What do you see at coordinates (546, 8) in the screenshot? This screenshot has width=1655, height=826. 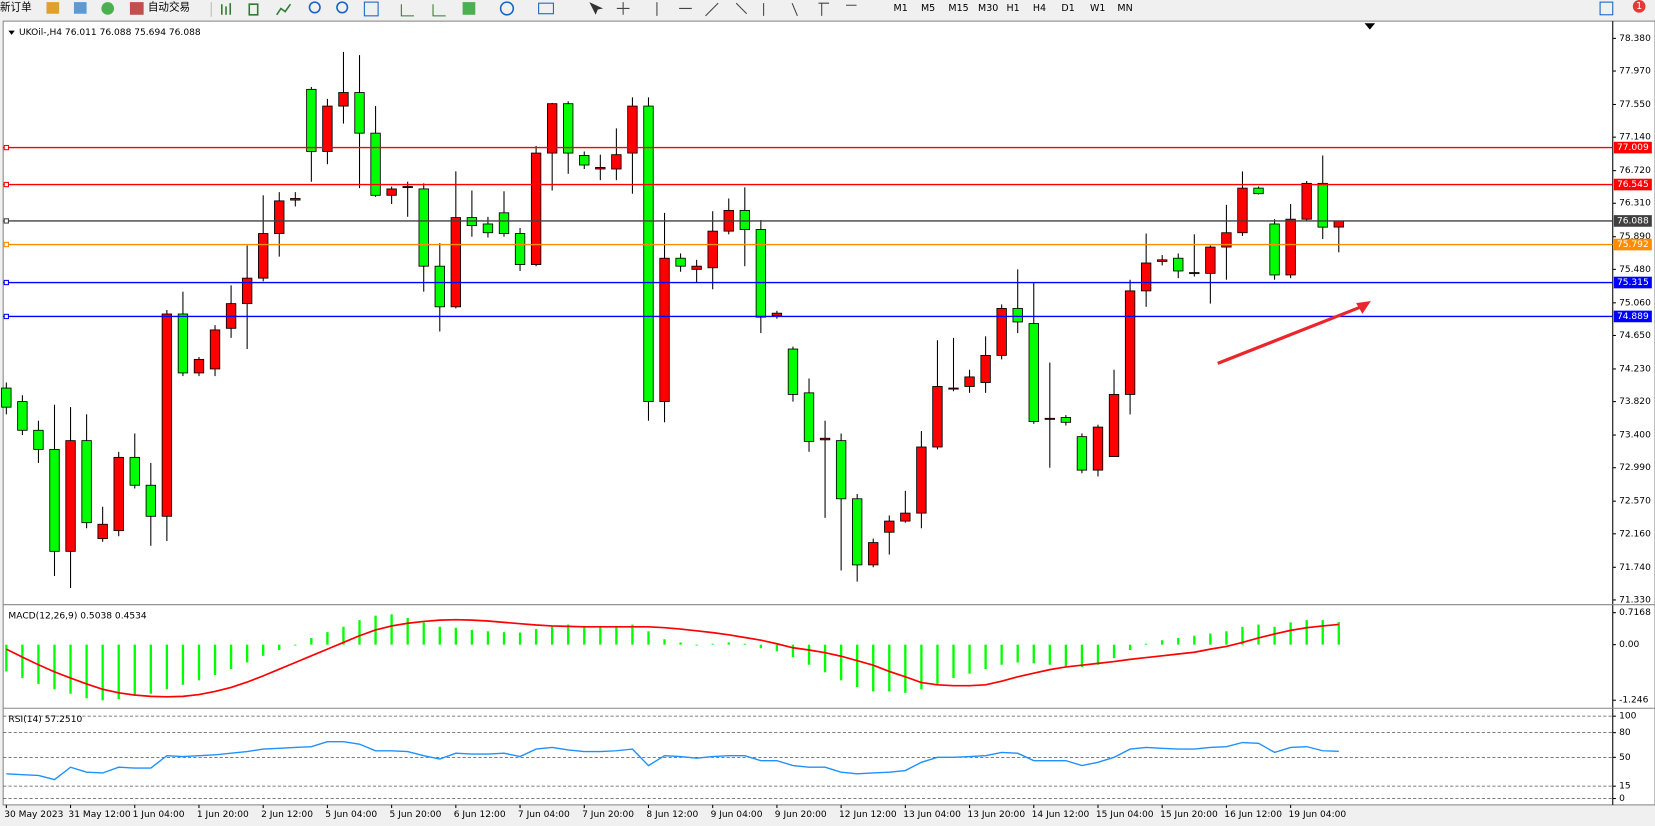 I see `templates` at bounding box center [546, 8].